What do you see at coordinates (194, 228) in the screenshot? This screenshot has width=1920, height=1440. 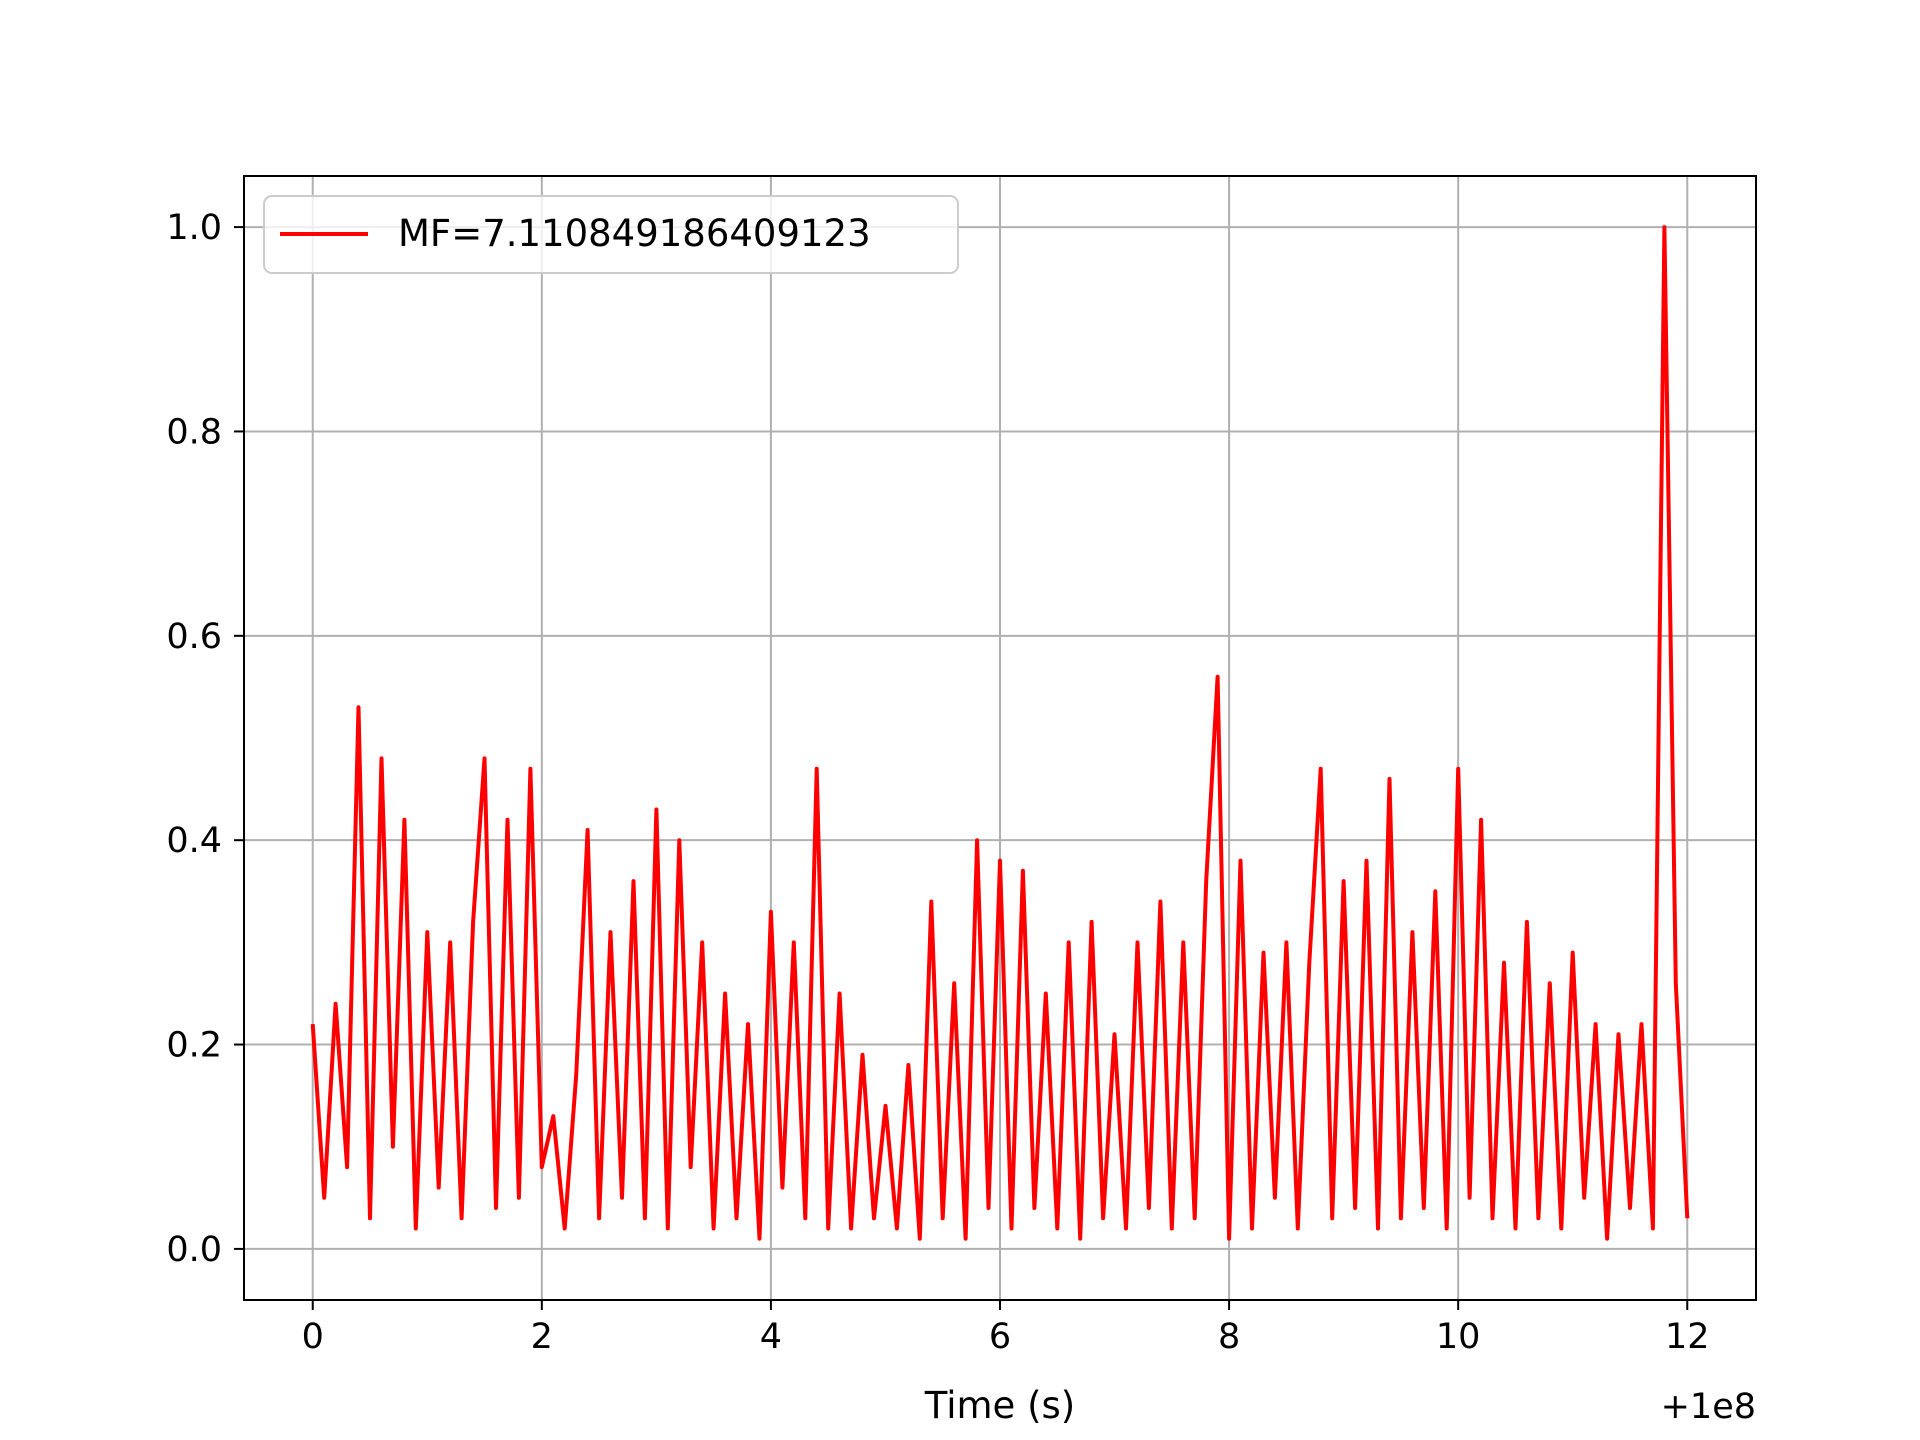 I see `y-tick-label: 1.0` at bounding box center [194, 228].